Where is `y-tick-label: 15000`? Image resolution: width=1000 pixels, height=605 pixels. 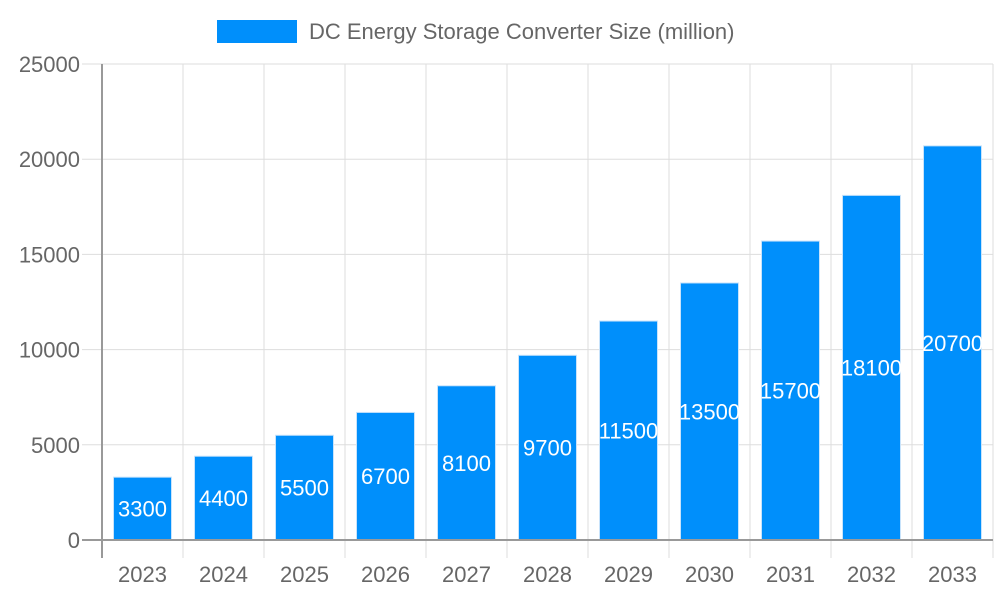
y-tick-label: 15000 is located at coordinates (49, 254).